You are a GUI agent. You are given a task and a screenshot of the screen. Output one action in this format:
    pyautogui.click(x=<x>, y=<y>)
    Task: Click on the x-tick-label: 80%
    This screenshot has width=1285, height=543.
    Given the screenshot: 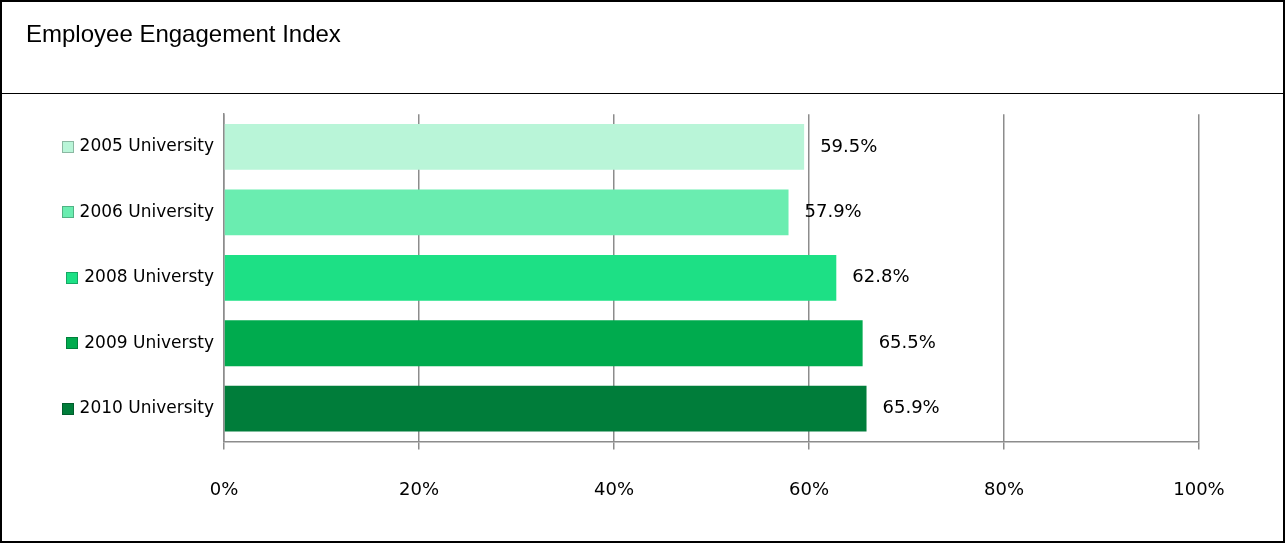 What is the action you would take?
    pyautogui.click(x=1004, y=488)
    